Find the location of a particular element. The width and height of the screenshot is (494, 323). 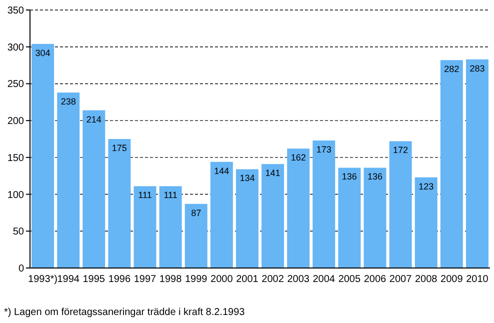

data-label: 238 is located at coordinates (68, 101).